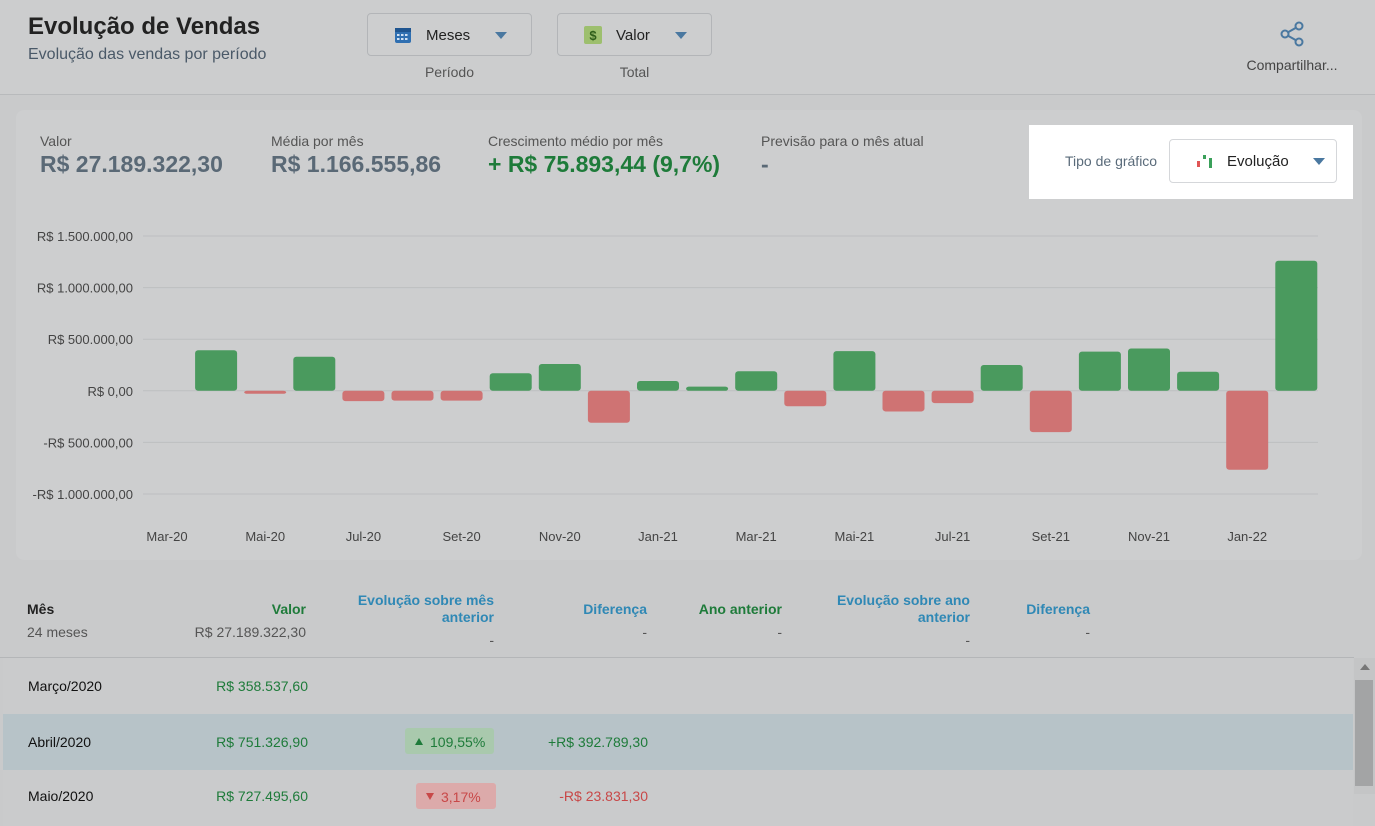 Image resolution: width=1375 pixels, height=826 pixels. What do you see at coordinates (419, 741) in the screenshot?
I see `triangle-up-icon` at bounding box center [419, 741].